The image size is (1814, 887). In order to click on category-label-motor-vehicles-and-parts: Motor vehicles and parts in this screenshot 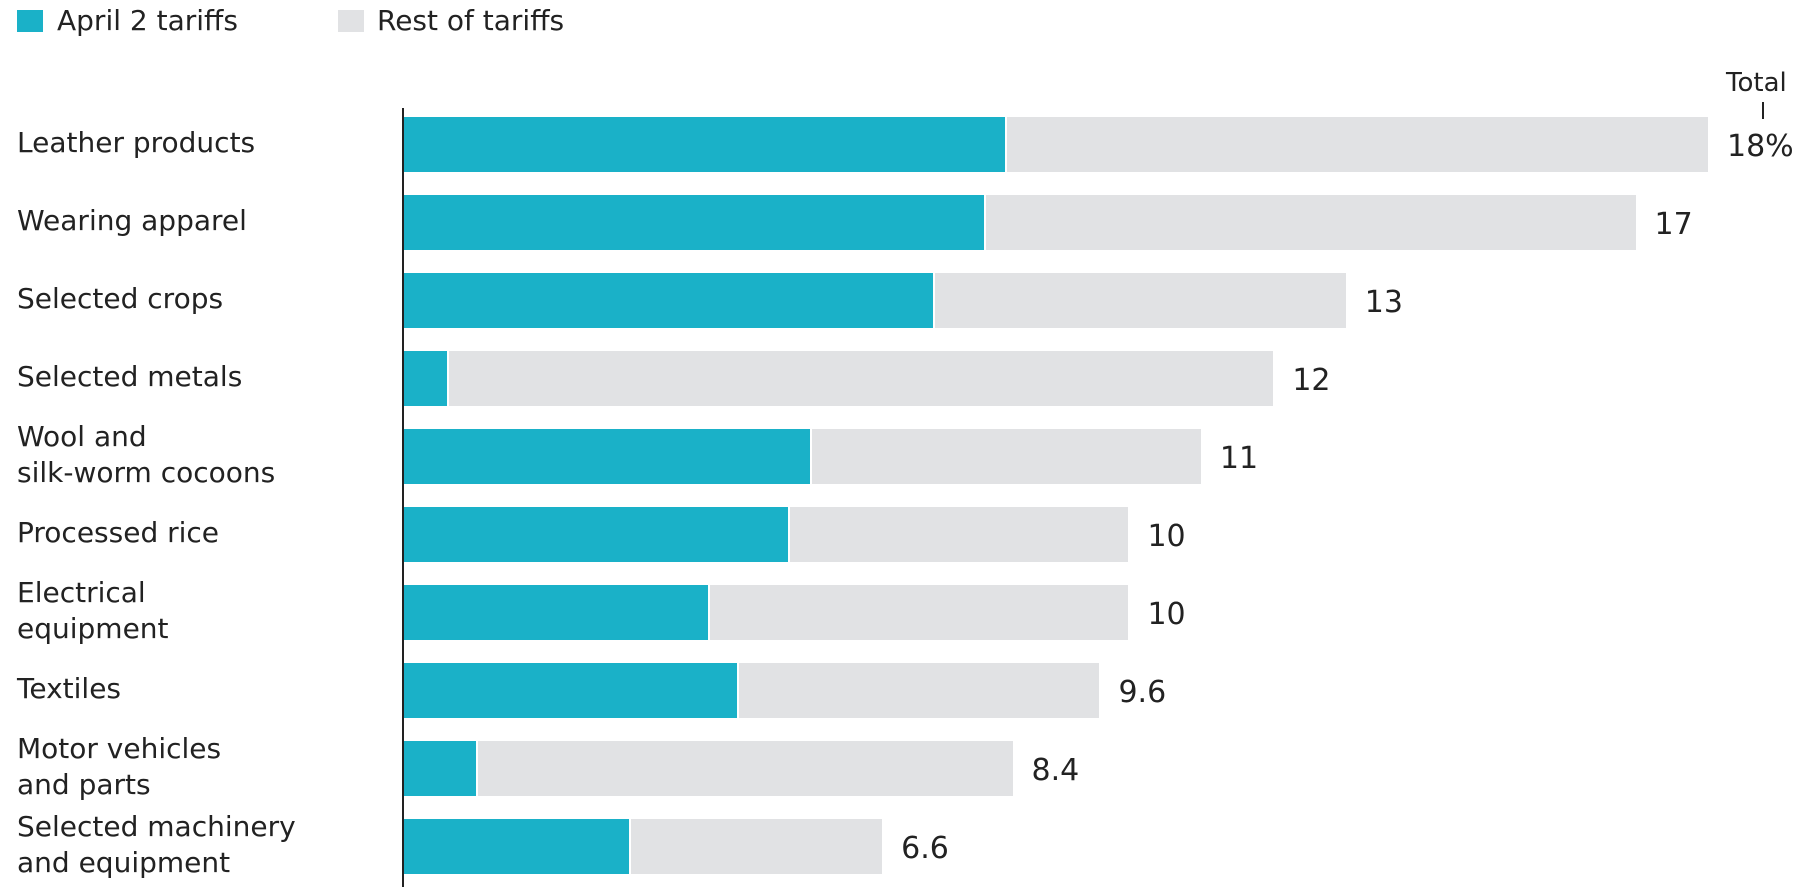, I will do `click(119, 767)`.